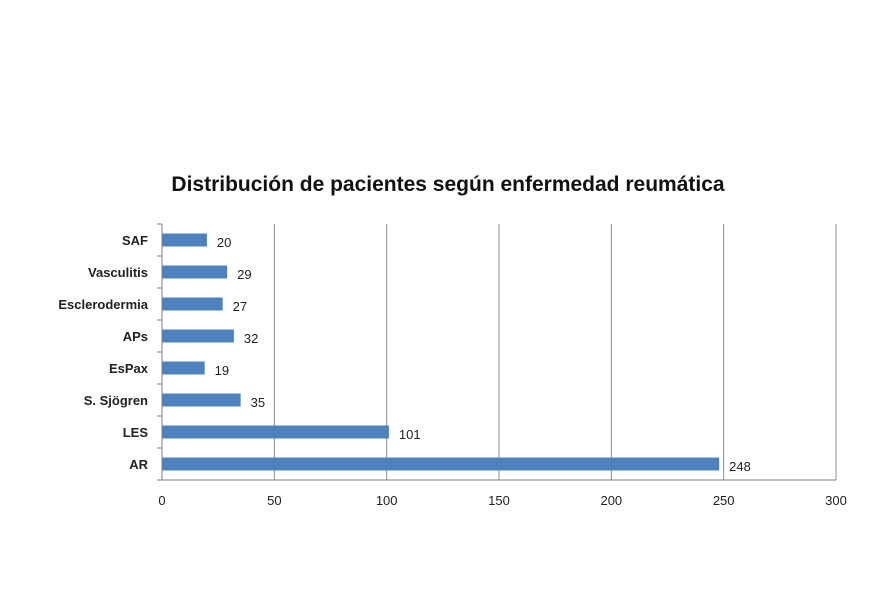  Describe the element at coordinates (244, 274) in the screenshot. I see `data-label: 29` at that location.